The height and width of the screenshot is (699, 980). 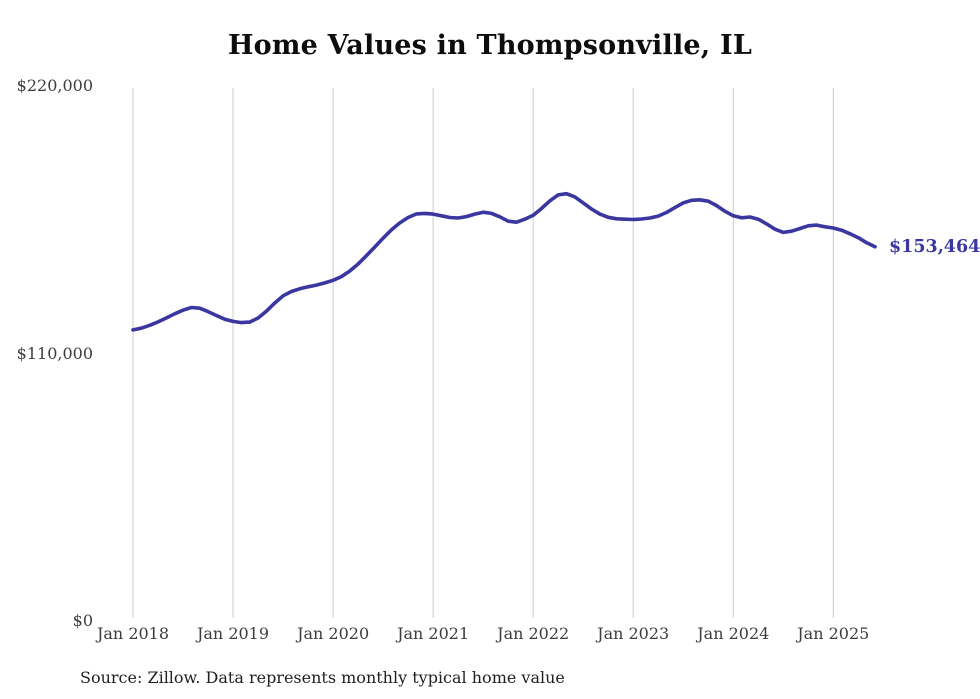 I want to click on x-tick-label: Jan 2021, so click(x=433, y=633).